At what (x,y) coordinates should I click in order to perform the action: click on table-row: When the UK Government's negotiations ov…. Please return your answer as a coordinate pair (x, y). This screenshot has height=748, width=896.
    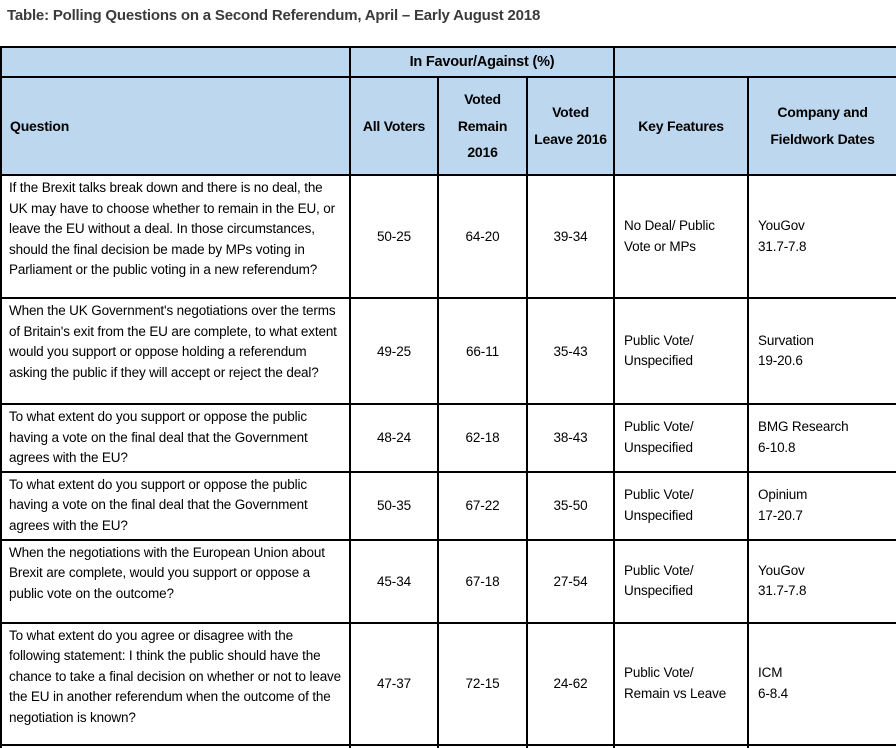
    Looking at the image, I should click on (448, 351).